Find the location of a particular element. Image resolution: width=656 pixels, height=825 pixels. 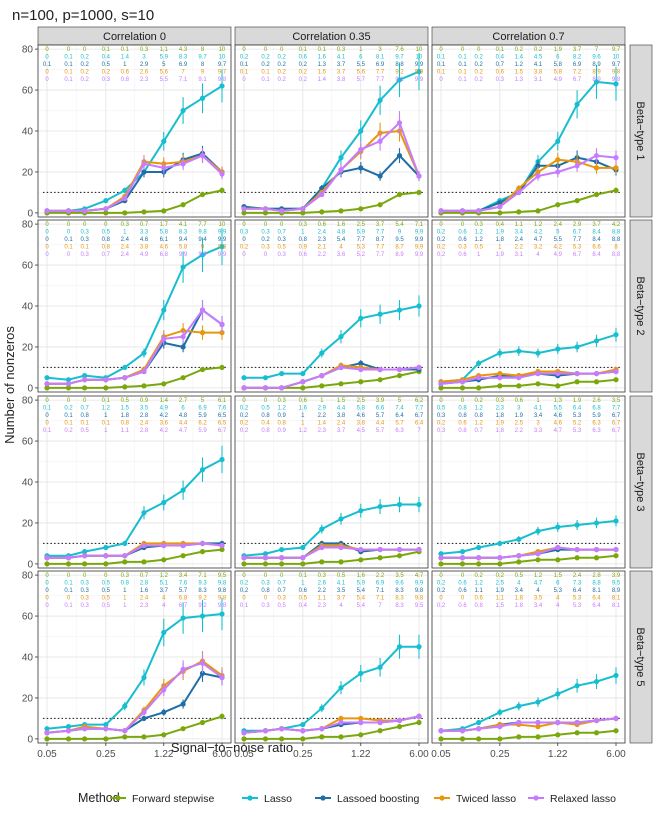

data-label: 4.7 is located at coordinates (558, 431).